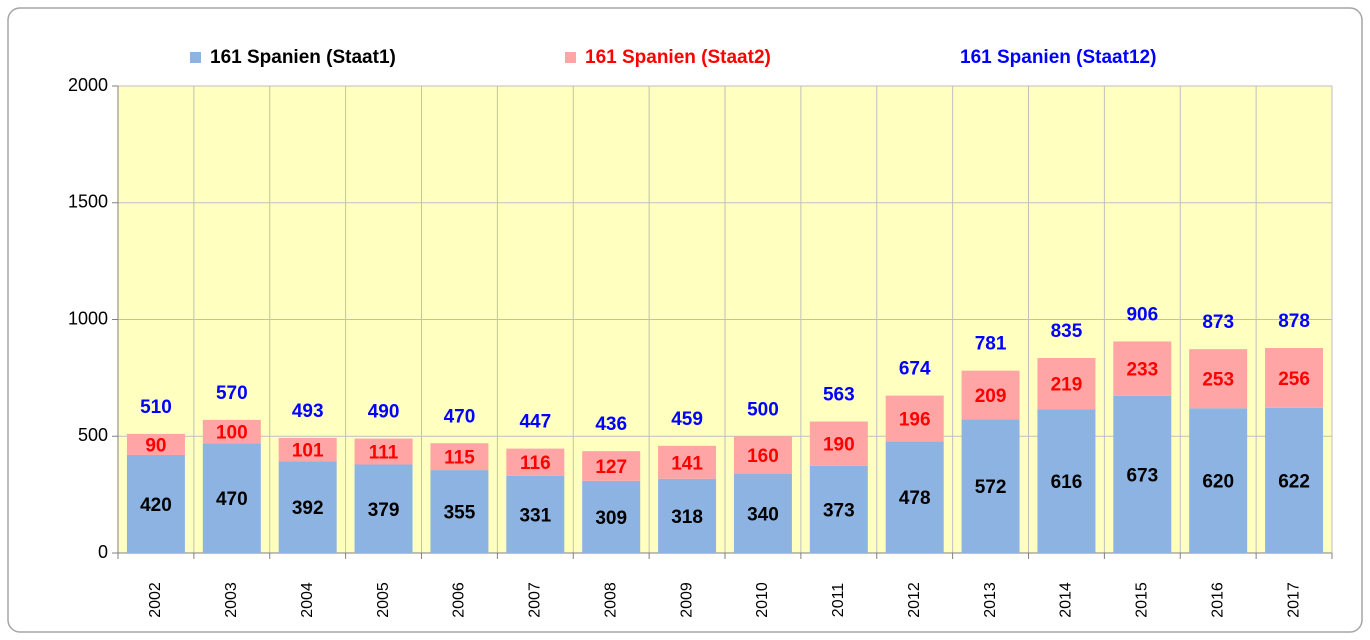 This screenshot has width=1370, height=640. I want to click on data-label: 436, so click(611, 424).